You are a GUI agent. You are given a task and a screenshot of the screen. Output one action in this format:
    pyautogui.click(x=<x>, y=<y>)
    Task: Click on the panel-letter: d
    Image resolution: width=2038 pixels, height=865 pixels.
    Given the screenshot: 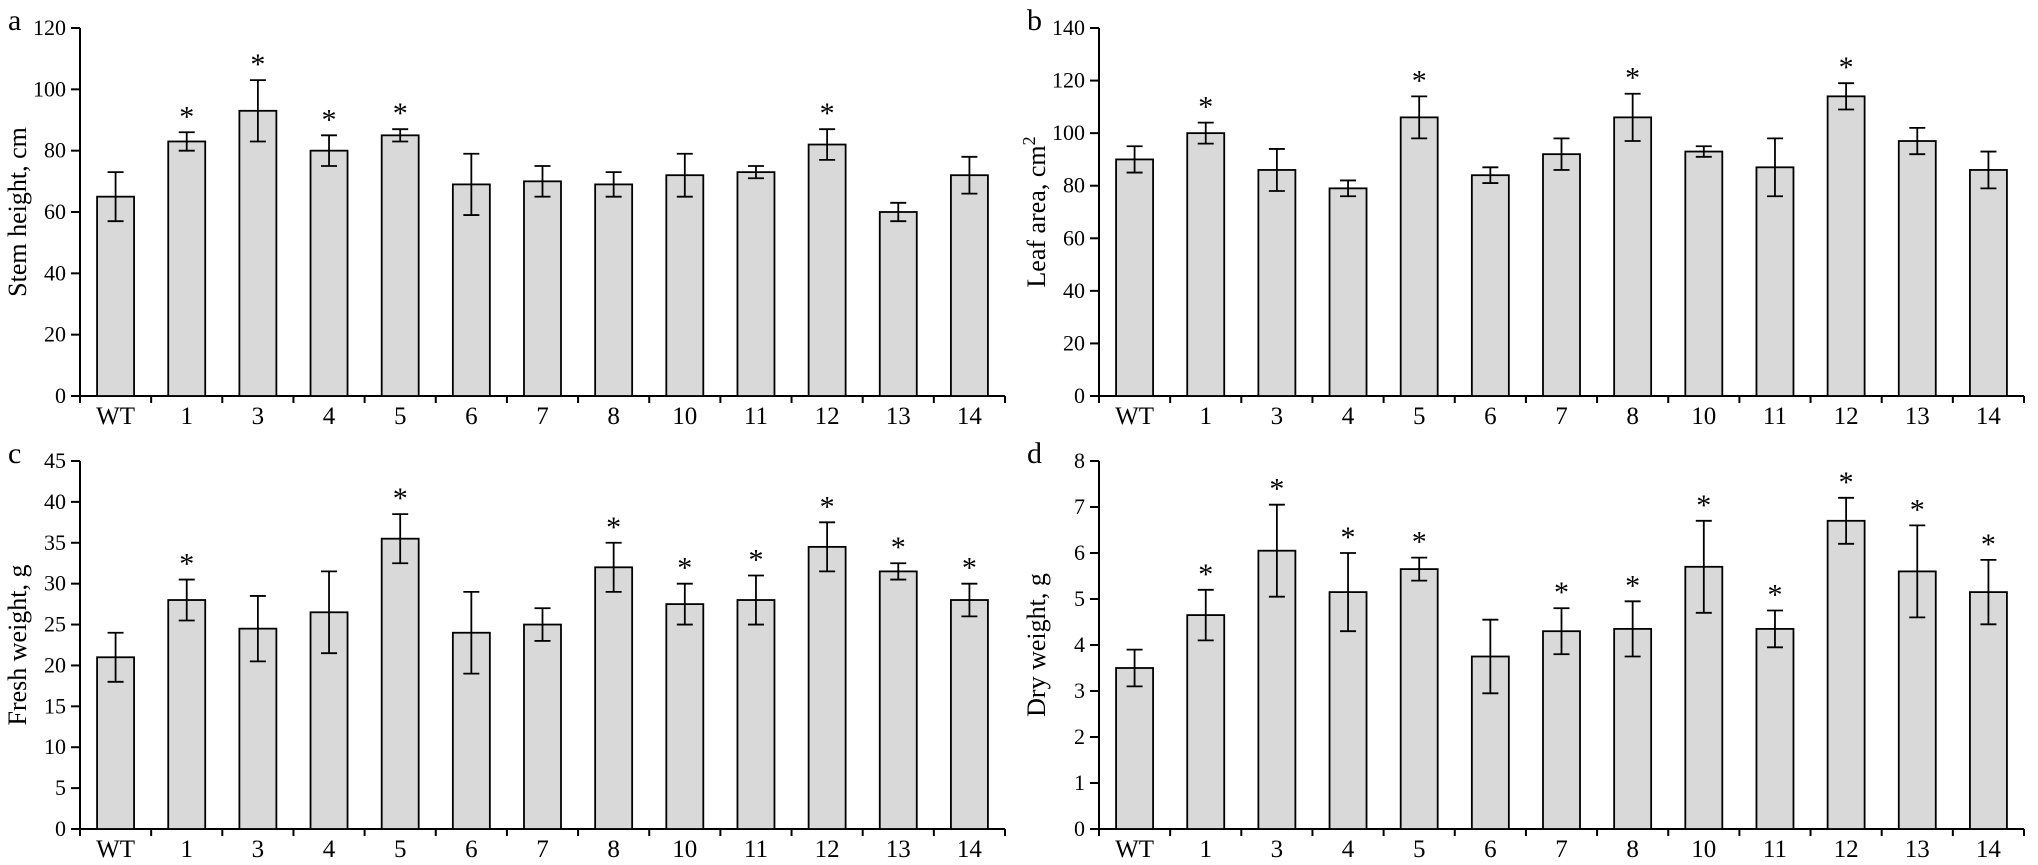 What is the action you would take?
    pyautogui.click(x=1034, y=453)
    